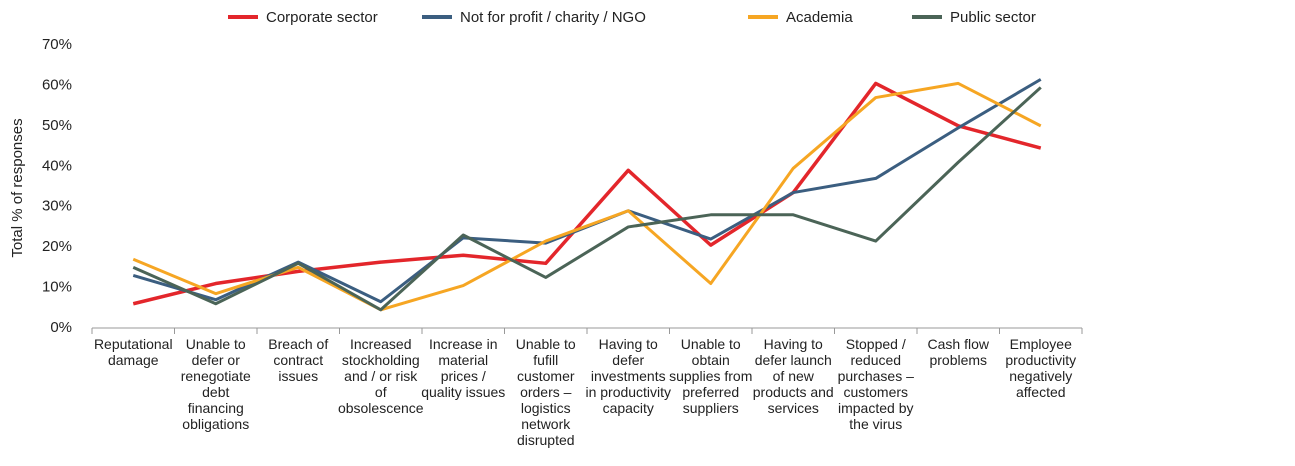  Describe the element at coordinates (57, 246) in the screenshot. I see `y-tick-label: 20%` at that location.